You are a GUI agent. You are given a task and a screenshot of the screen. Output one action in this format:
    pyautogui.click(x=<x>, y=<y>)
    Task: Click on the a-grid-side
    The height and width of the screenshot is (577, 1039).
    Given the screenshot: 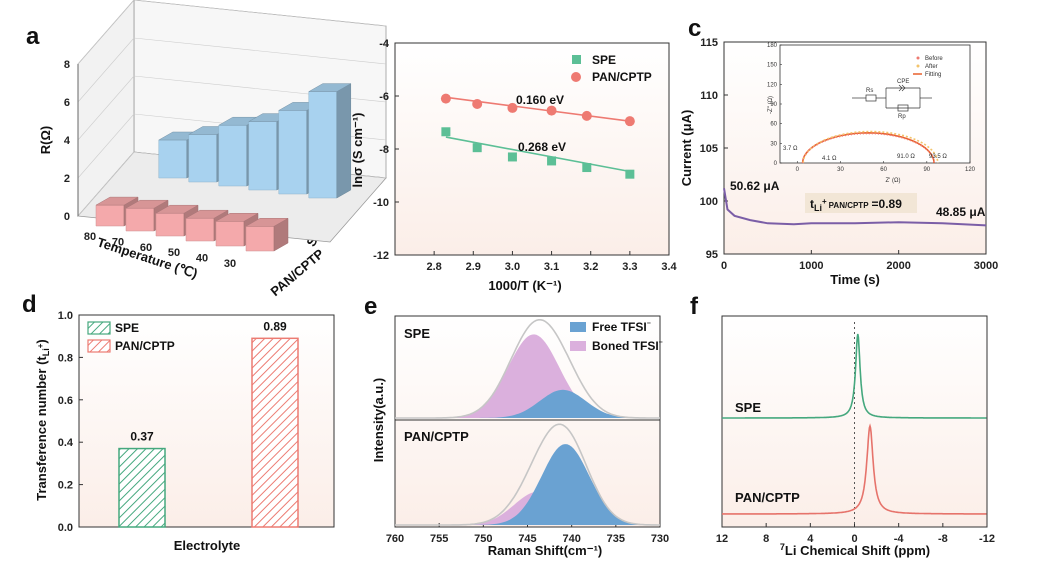 What is the action you would take?
    pyautogui.click(x=106, y=108)
    